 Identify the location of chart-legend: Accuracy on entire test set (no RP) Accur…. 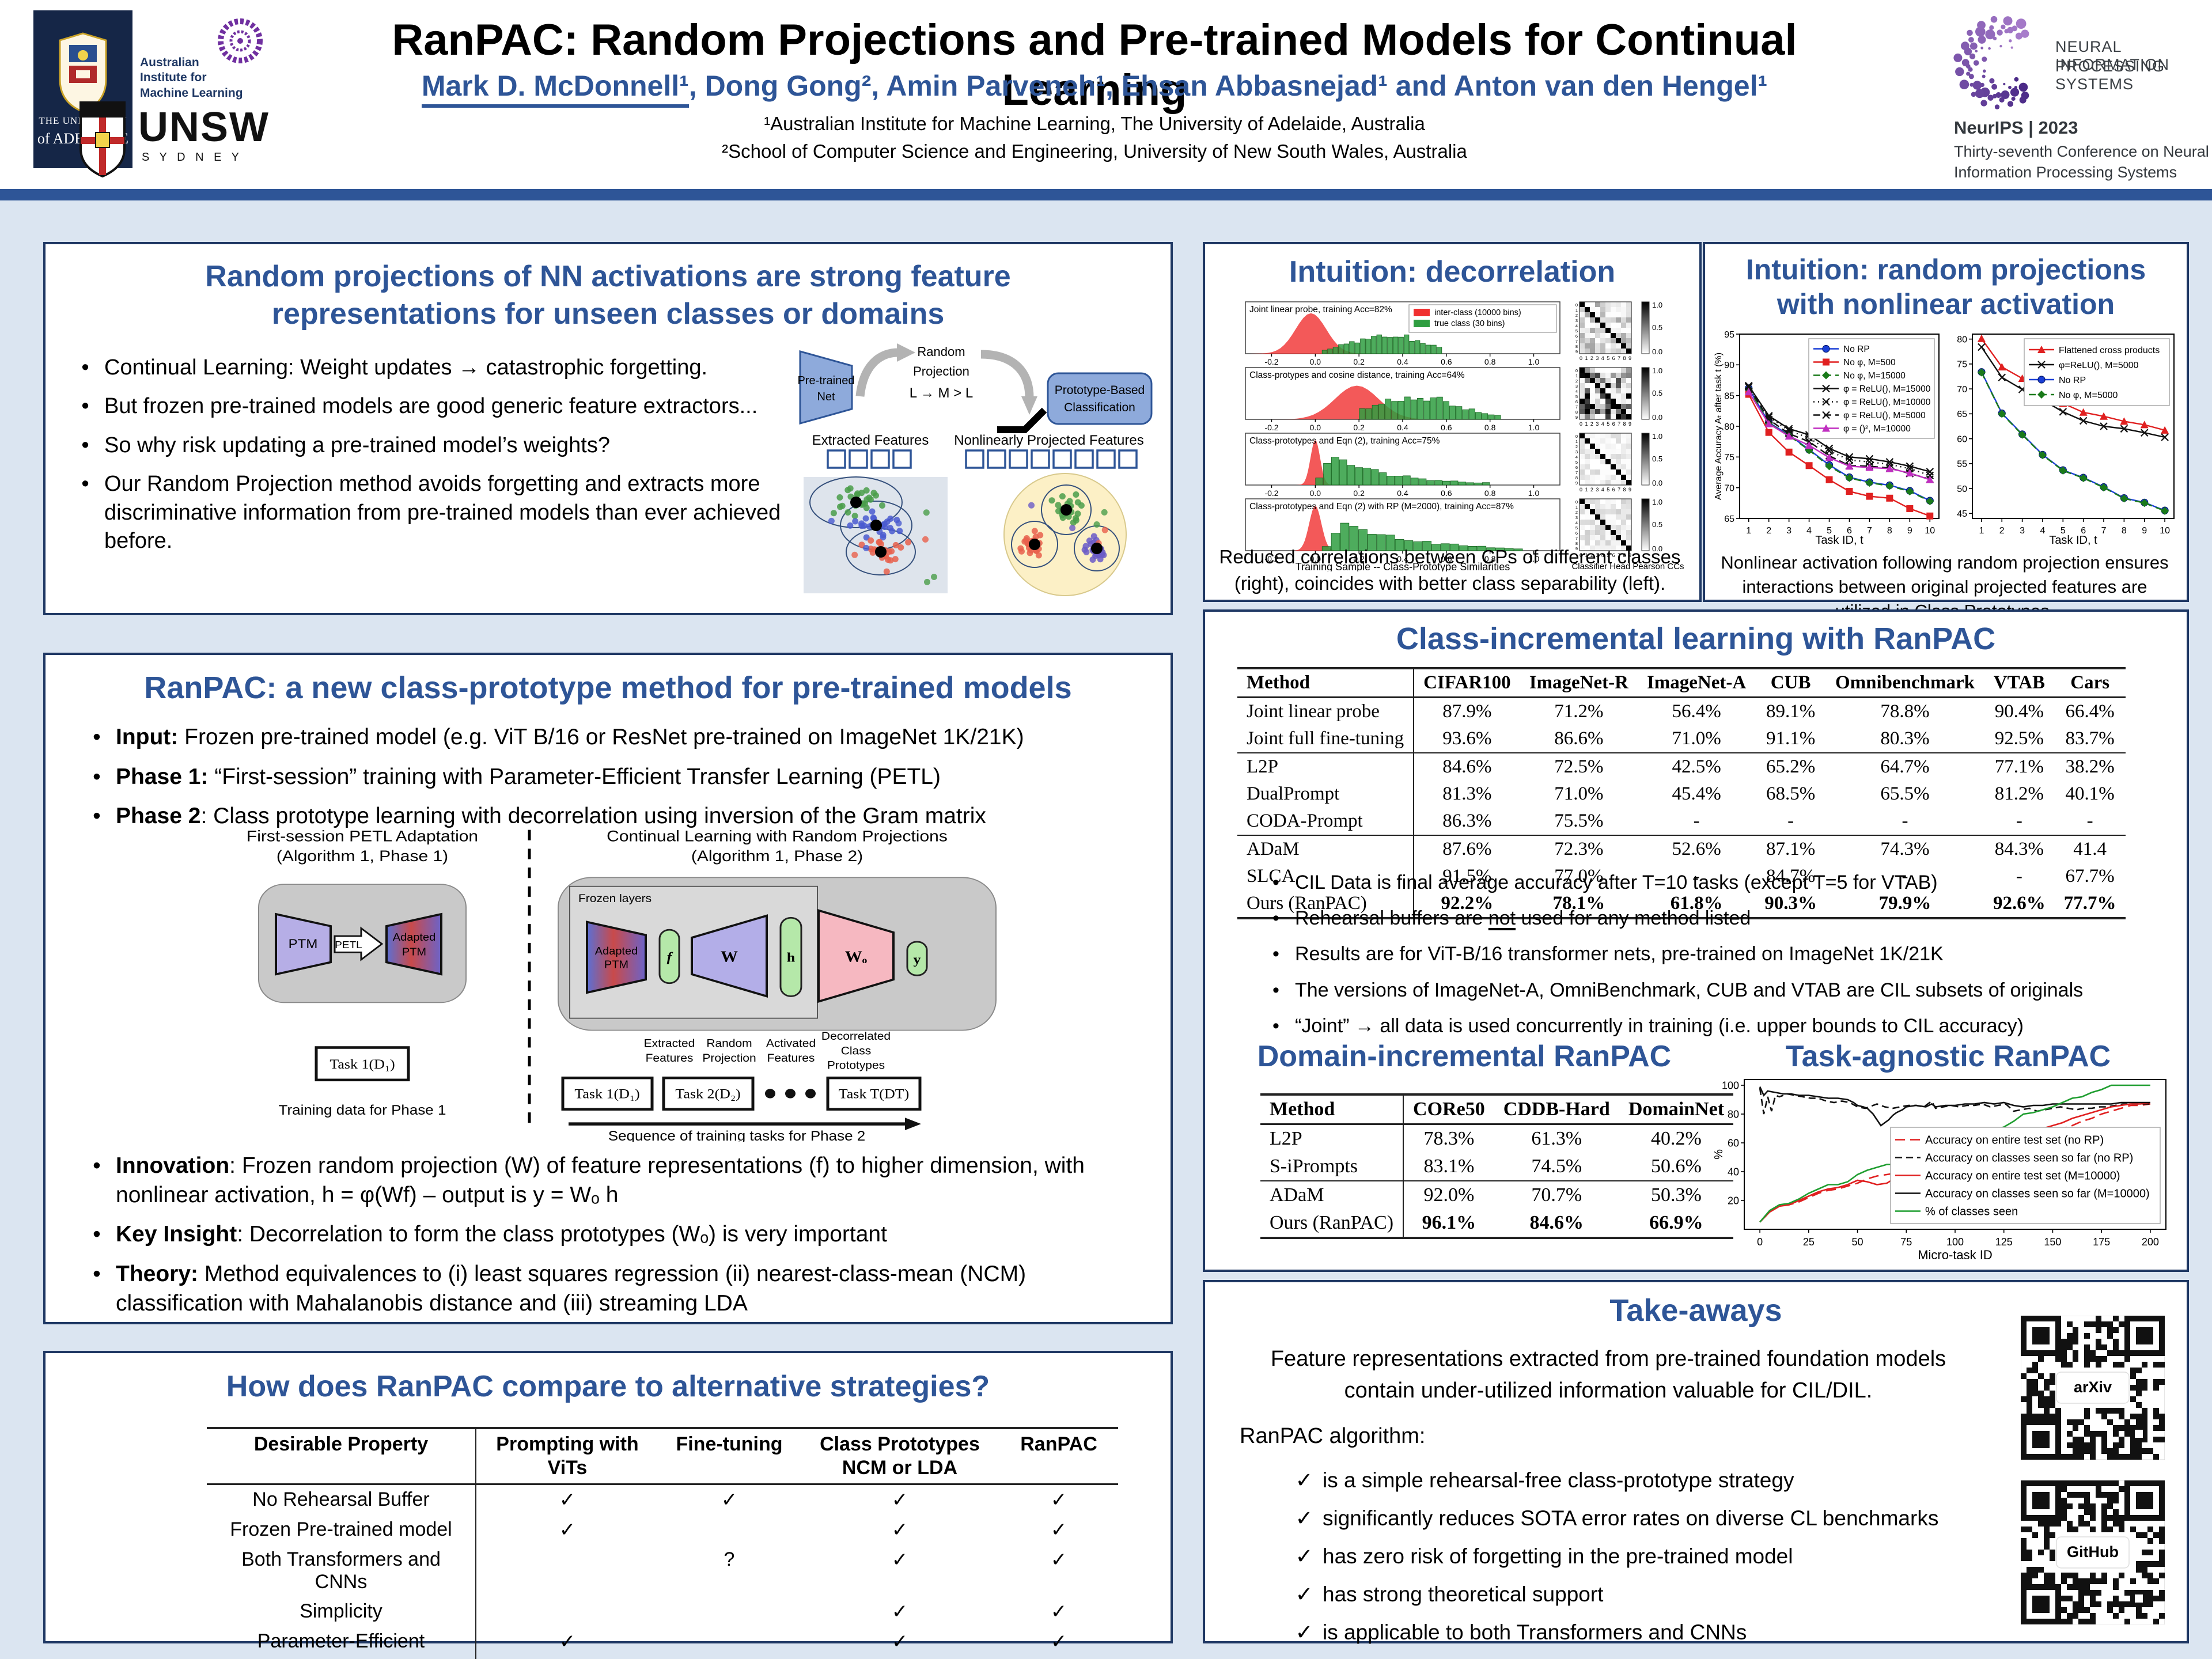
(2025, 1175).